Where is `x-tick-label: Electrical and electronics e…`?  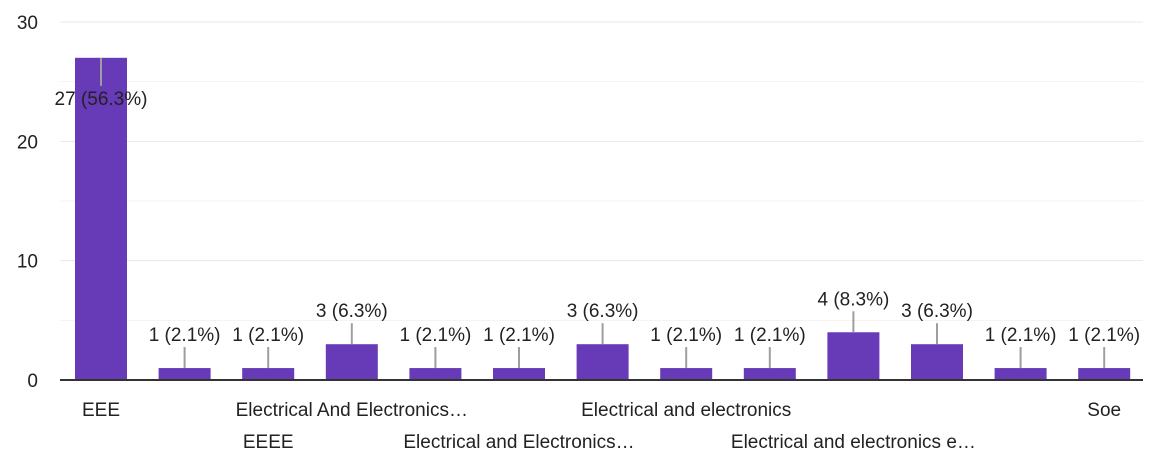
x-tick-label: Electrical and electronics e… is located at coordinates (853, 442).